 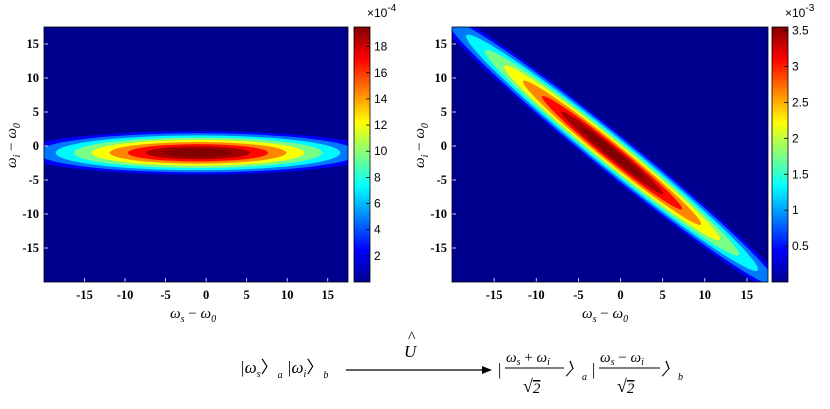 I want to click on left-colorbar-tick-label: 10, so click(x=381, y=151).